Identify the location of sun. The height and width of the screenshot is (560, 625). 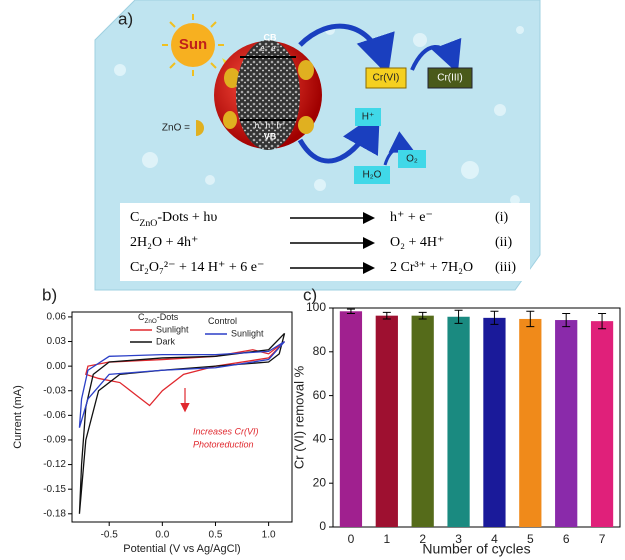
(193, 45).